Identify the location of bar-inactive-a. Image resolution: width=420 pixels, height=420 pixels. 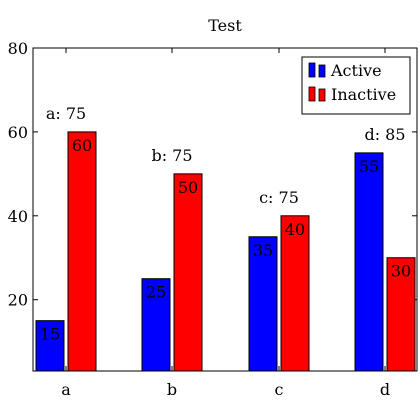
(82, 251).